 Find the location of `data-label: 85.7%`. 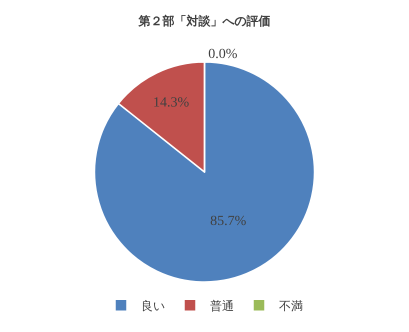

data-label: 85.7% is located at coordinates (228, 222).